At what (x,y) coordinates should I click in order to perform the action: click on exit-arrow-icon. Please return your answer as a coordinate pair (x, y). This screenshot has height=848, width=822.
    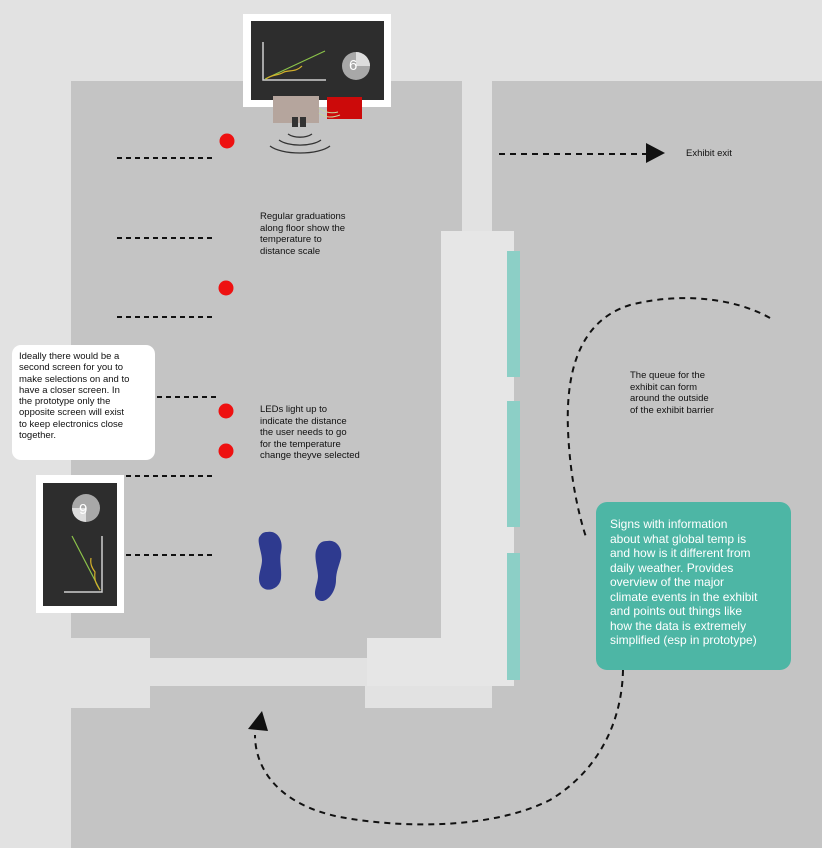
    Looking at the image, I should click on (655, 153).